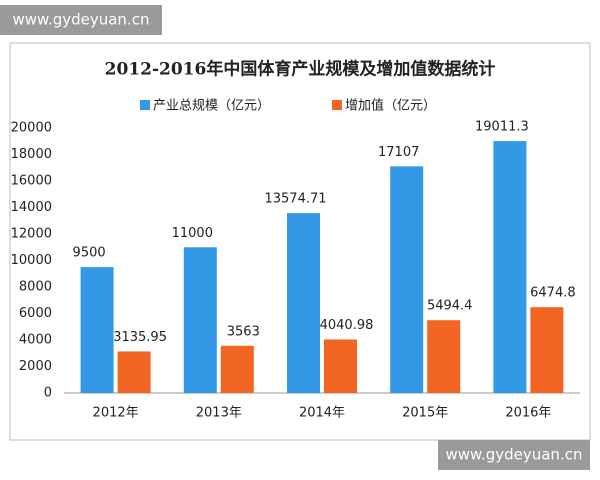 This screenshot has width=600, height=480. Describe the element at coordinates (295, 199) in the screenshot. I see `data-label: 13574.71` at that location.